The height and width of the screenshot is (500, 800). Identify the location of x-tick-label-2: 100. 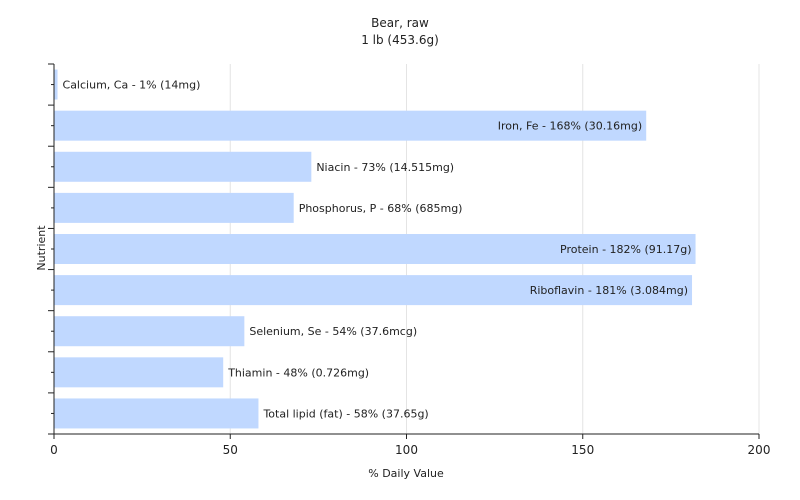
(406, 450).